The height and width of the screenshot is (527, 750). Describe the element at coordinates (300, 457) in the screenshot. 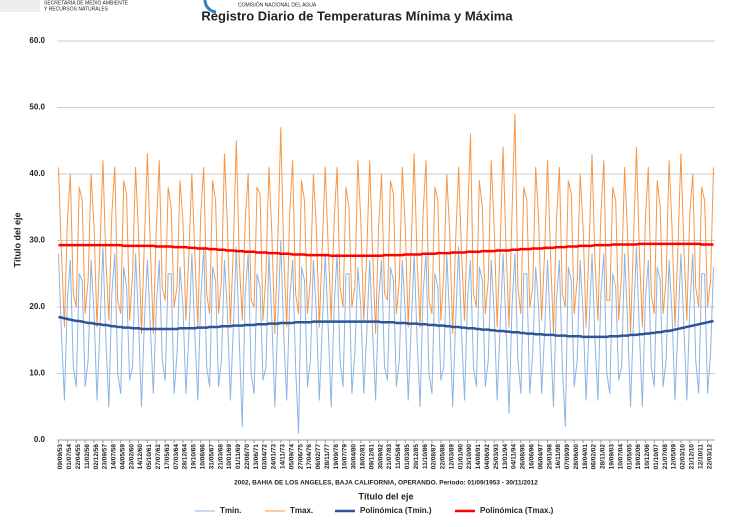

I see `x-tick-label: 27/06/75` at that location.